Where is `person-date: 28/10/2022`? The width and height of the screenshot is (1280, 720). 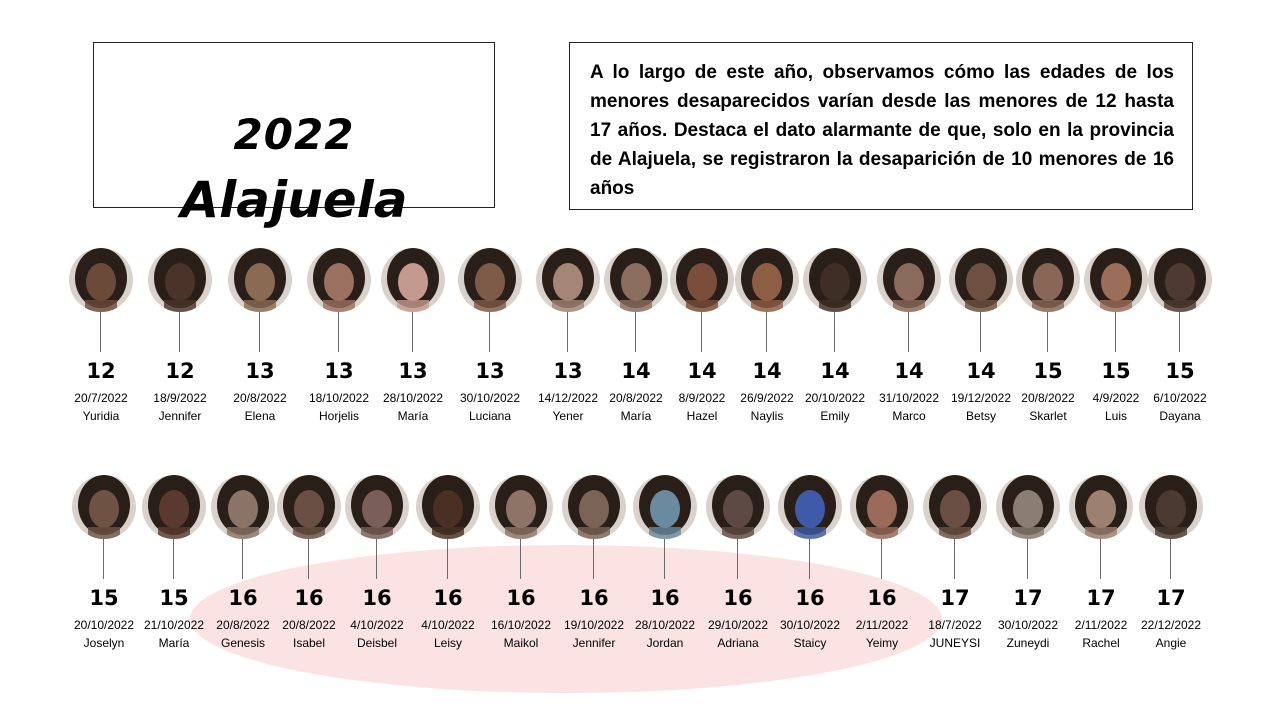
person-date: 28/10/2022 is located at coordinates (665, 625).